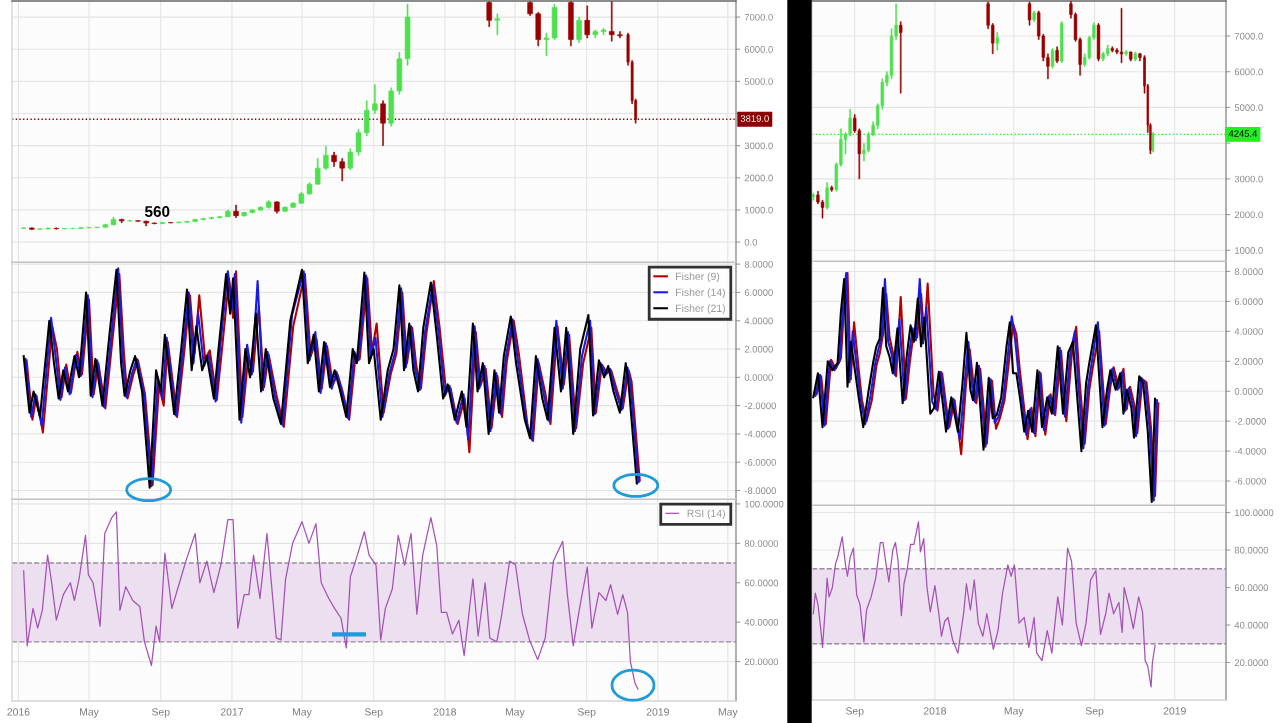 Image resolution: width=1280 pixels, height=723 pixels. Describe the element at coordinates (761, 583) in the screenshot. I see `y-tick-label: 60.0000` at that location.